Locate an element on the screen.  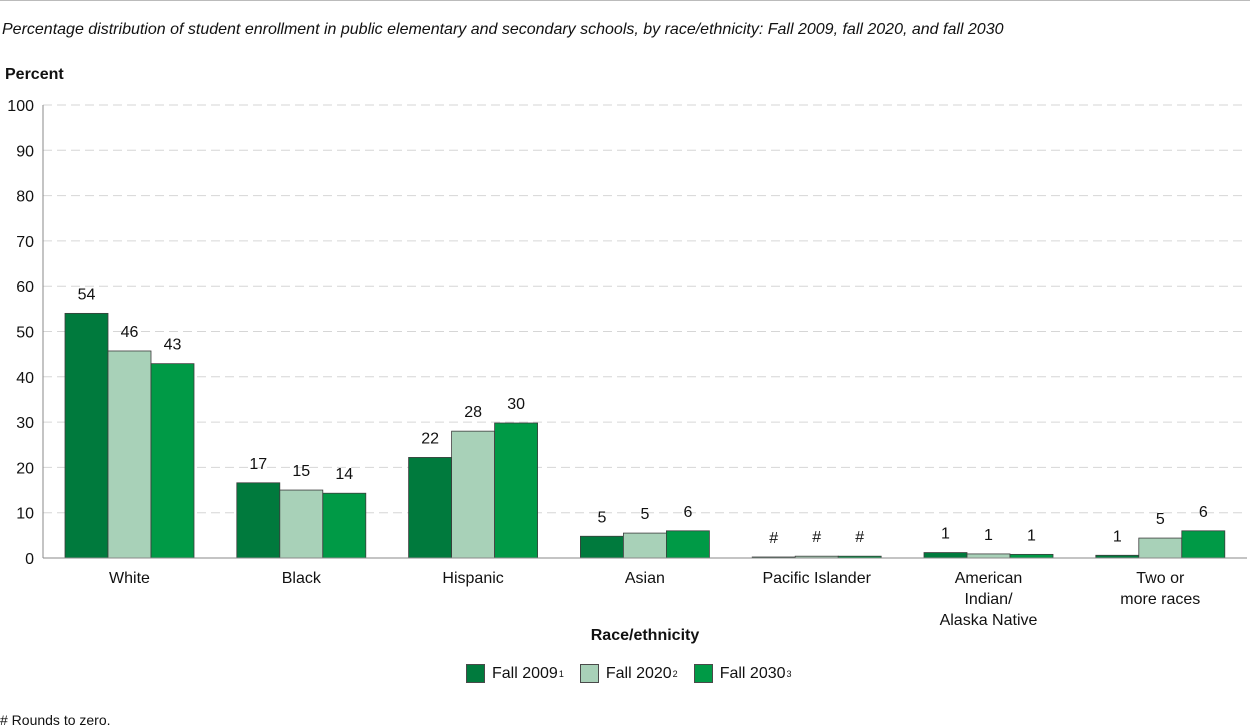
y-tick-label: 100 is located at coordinates (20, 106).